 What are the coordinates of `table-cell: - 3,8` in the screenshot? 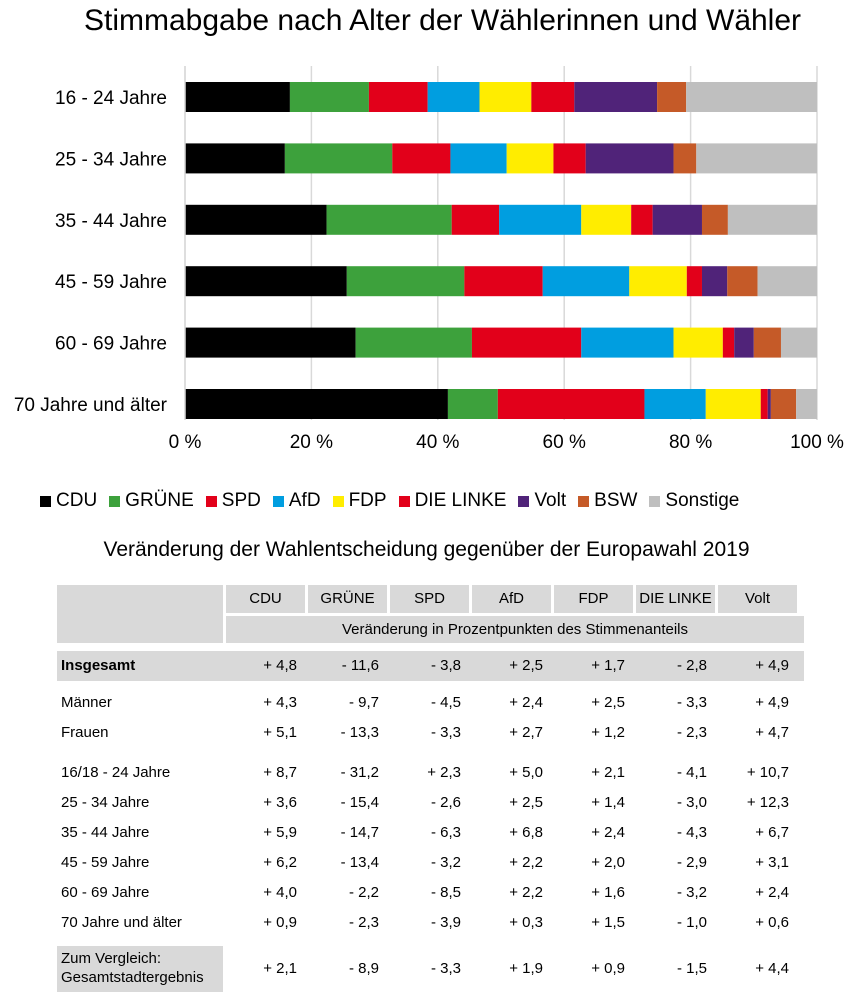 It's located at (445, 665).